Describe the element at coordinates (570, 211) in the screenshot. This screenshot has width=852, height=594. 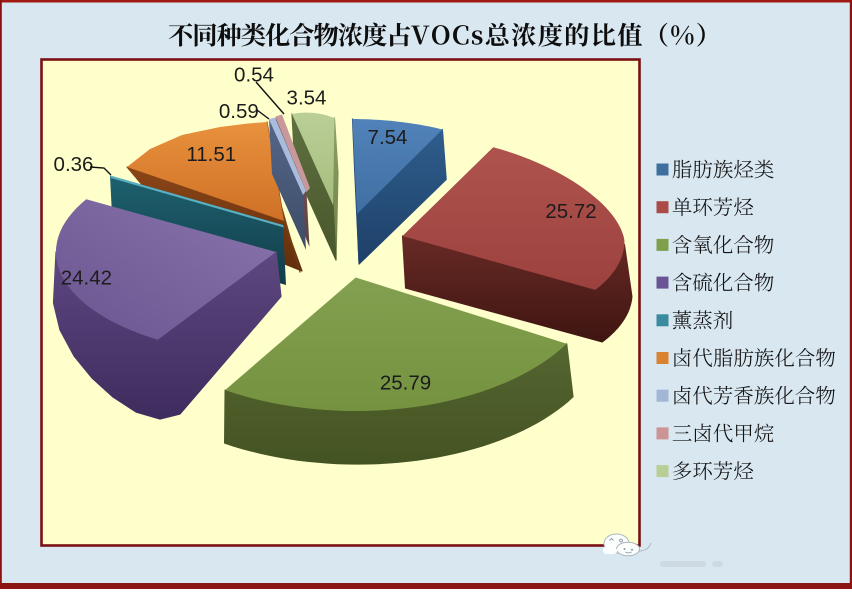
I see `svg-text: 25.72` at that location.